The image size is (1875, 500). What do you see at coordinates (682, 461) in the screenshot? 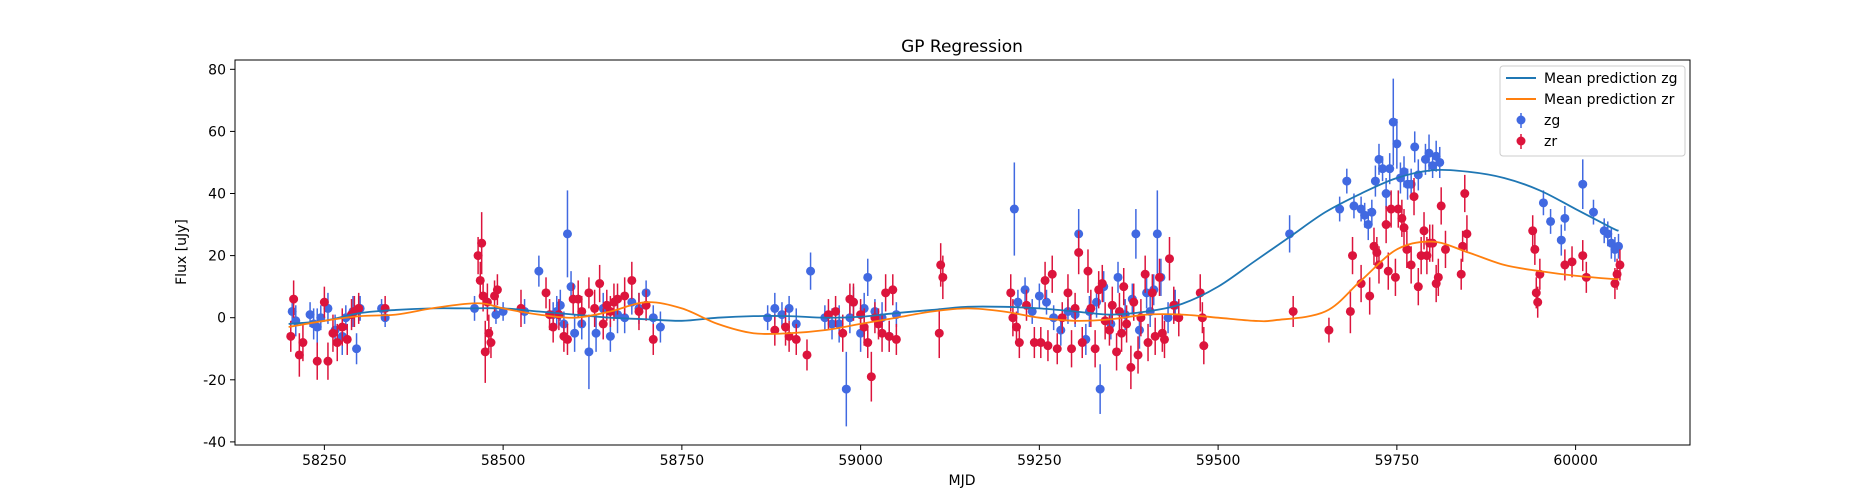
I see `x-tick-label: 58750` at bounding box center [682, 461].